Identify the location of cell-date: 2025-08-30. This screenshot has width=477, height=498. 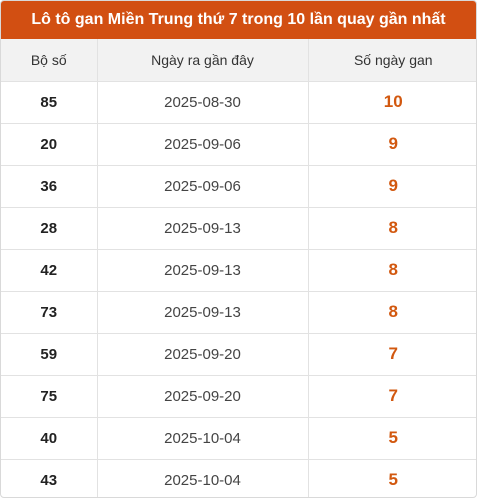
(203, 102).